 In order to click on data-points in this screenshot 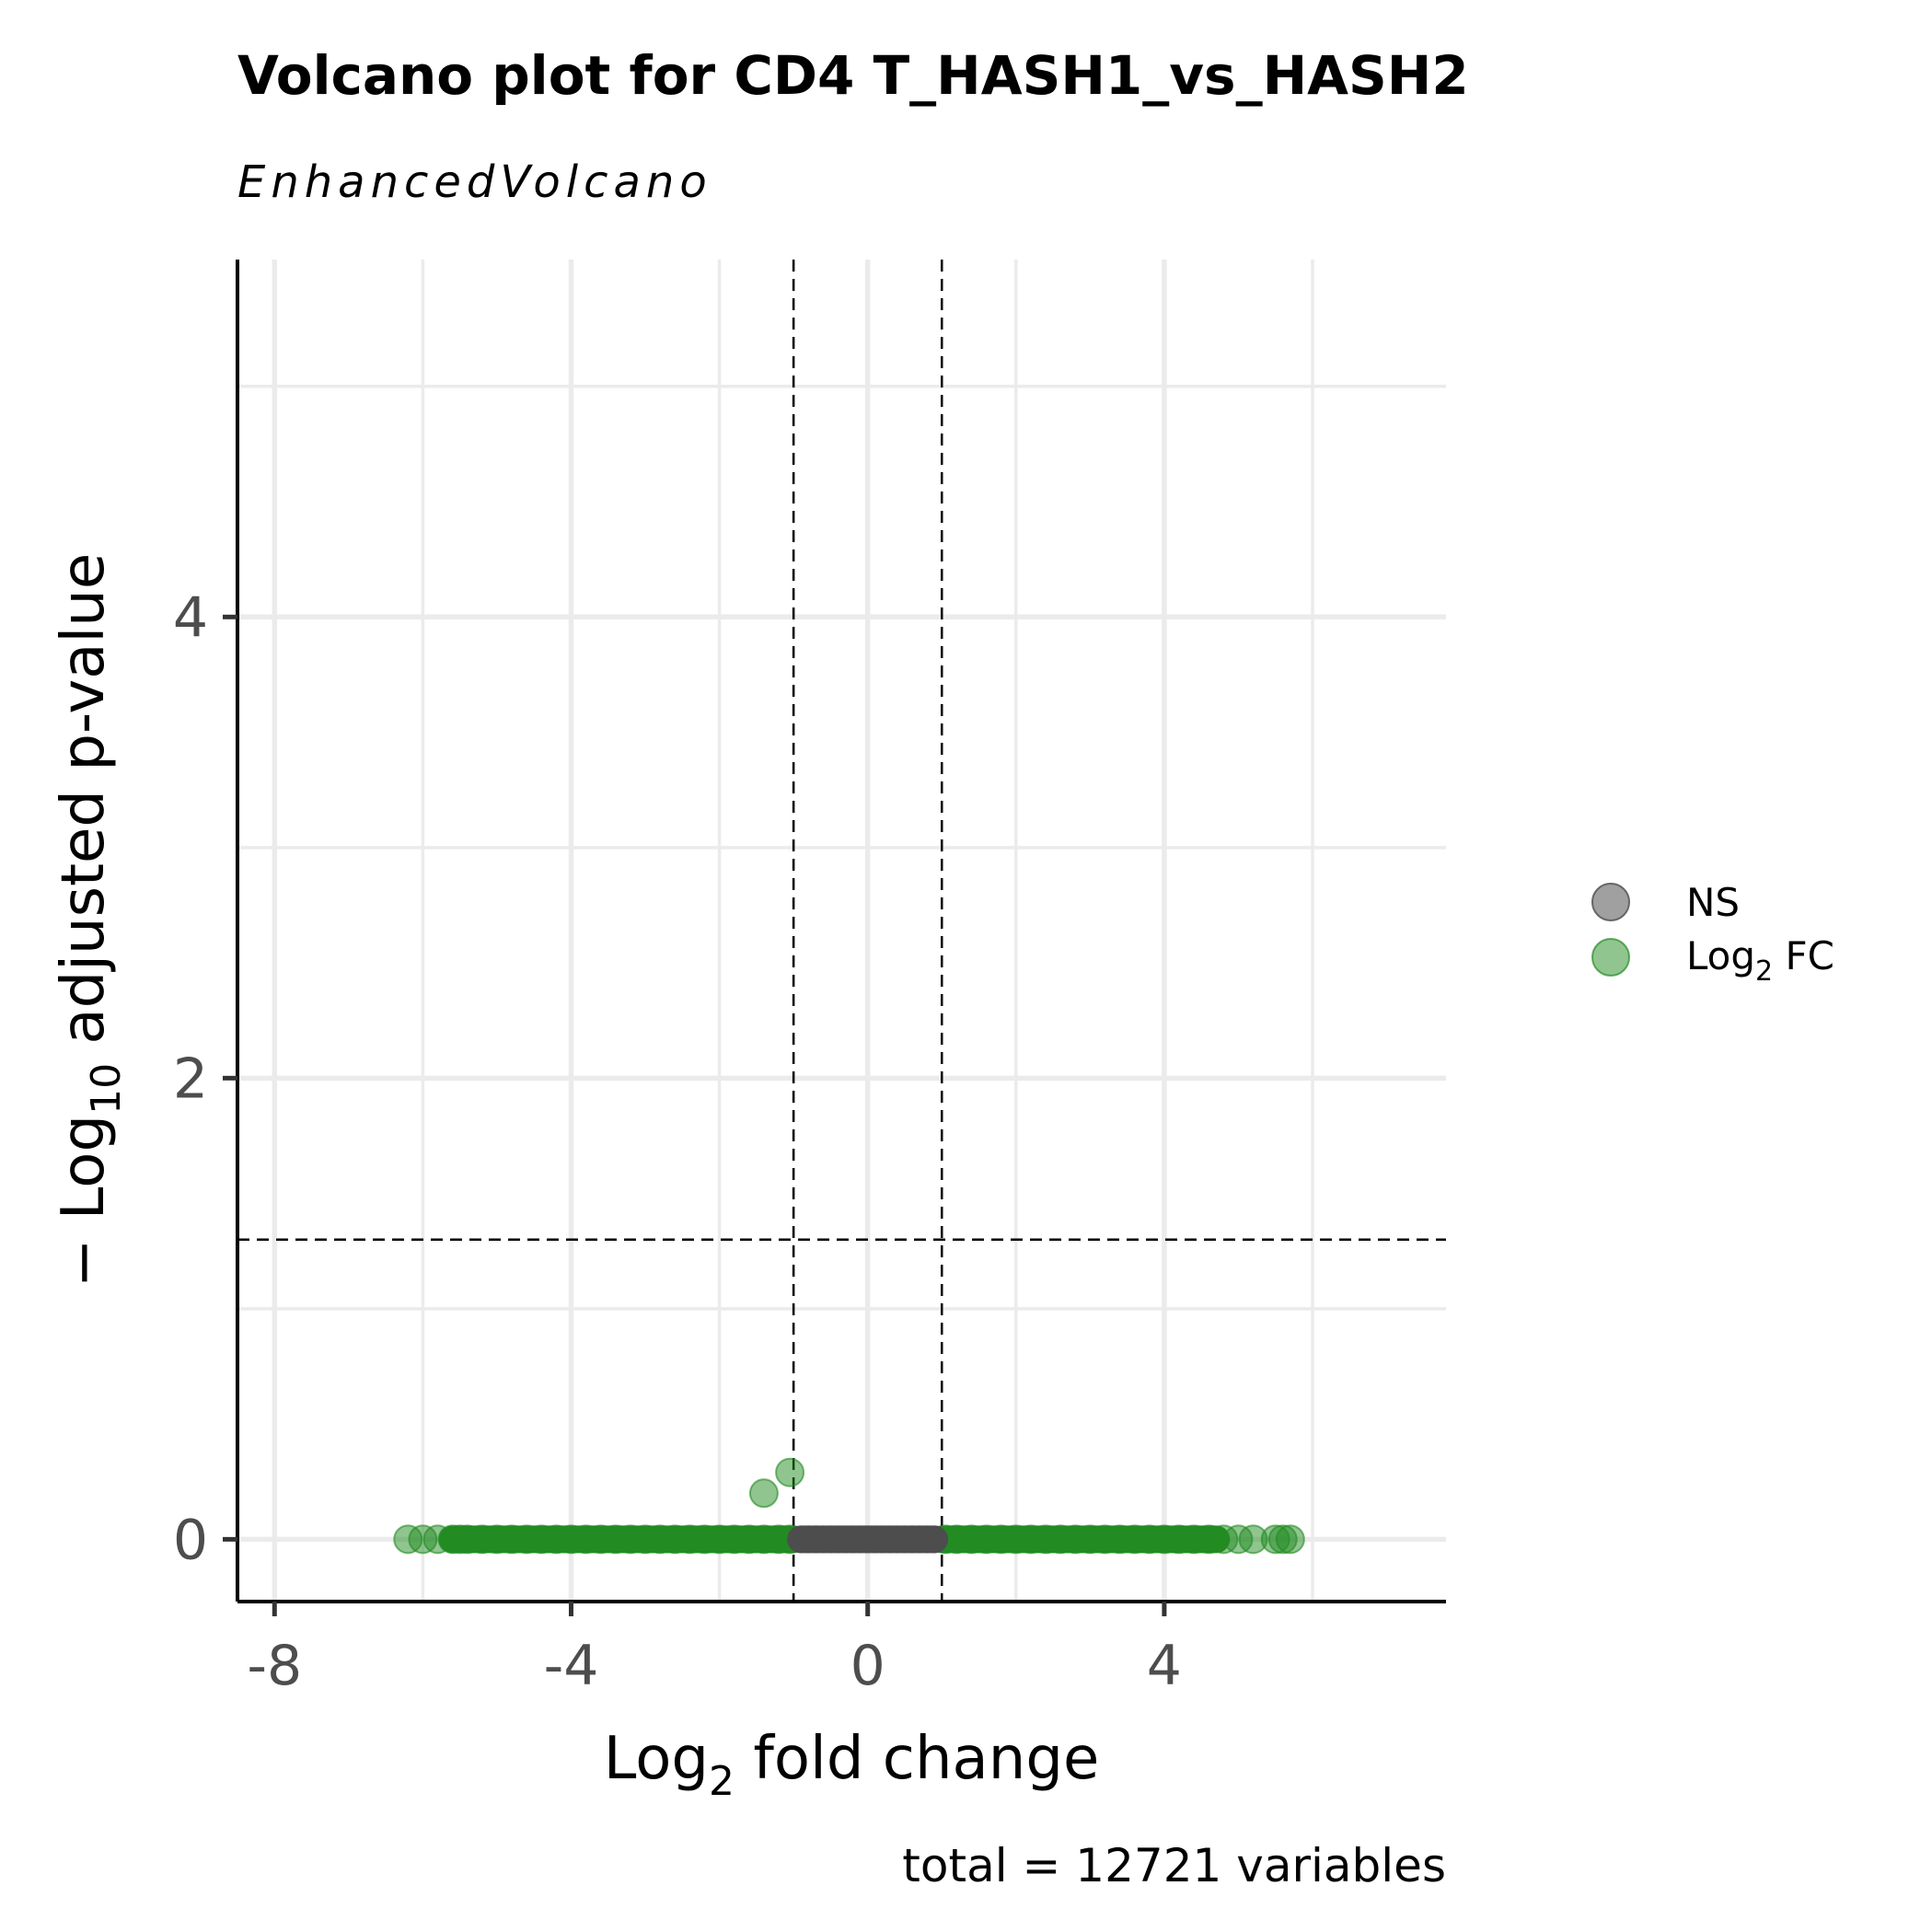, I will do `click(849, 1506)`.